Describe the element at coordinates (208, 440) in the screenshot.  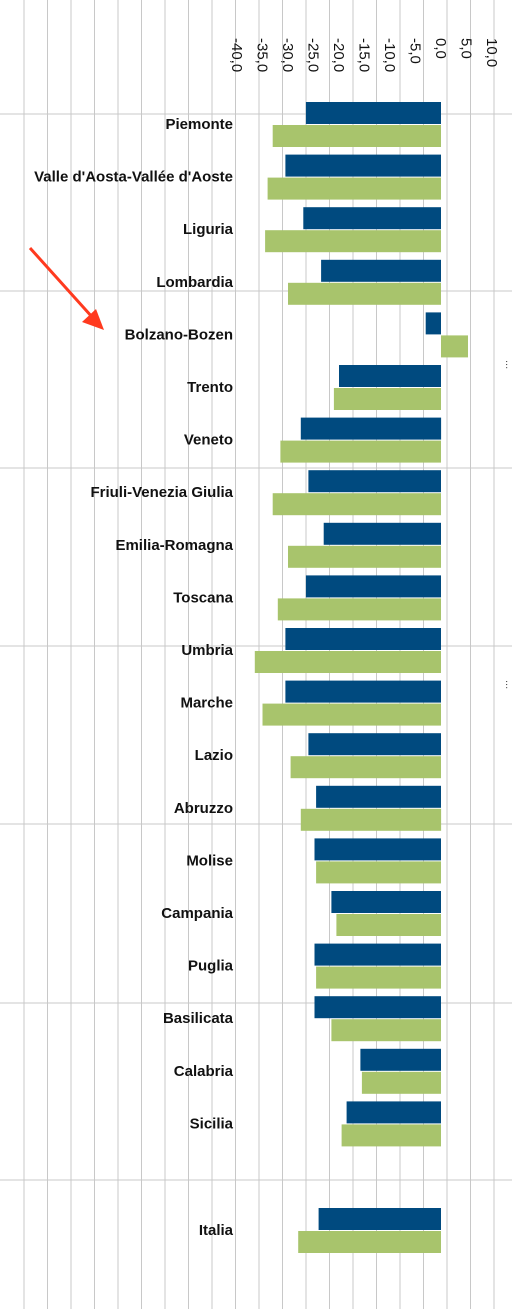
I see `category-label: Veneto` at that location.